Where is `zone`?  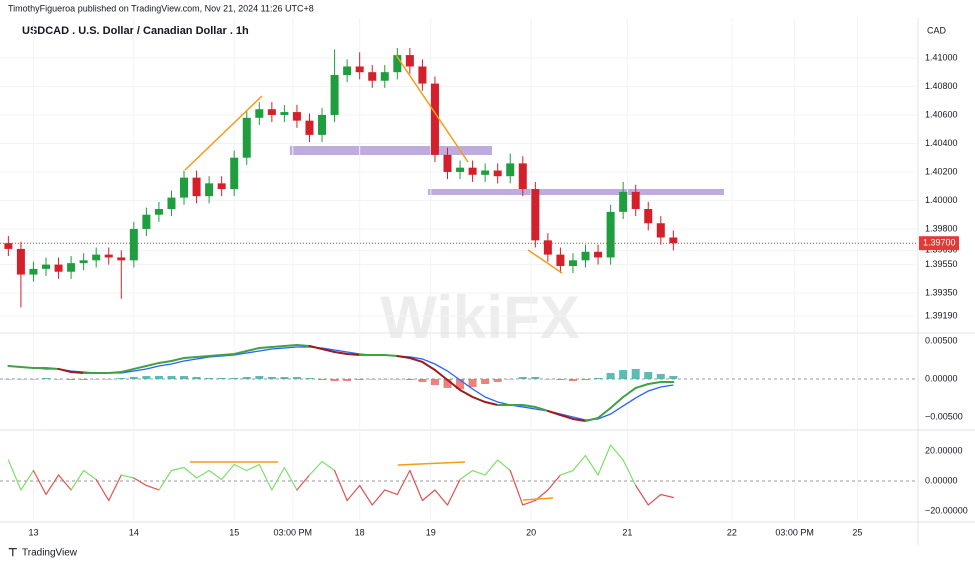 zone is located at coordinates (391, 150).